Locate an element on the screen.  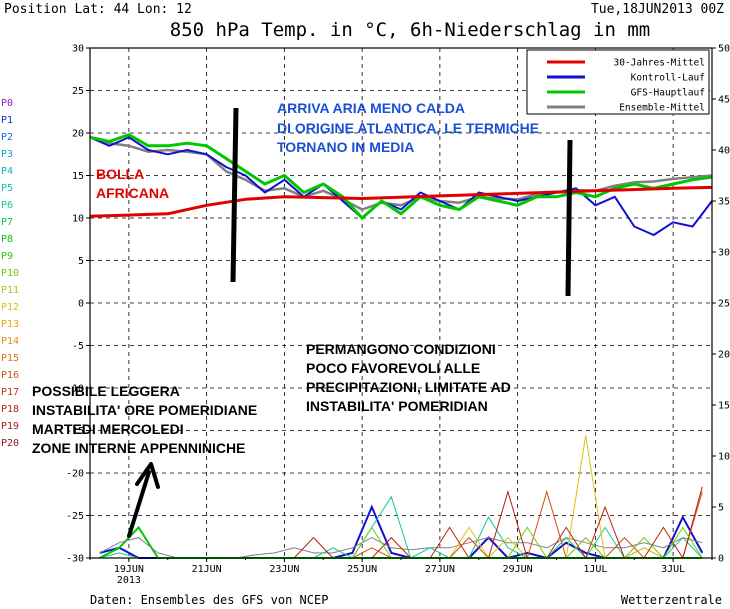
member-label: P4 is located at coordinates (7, 171).